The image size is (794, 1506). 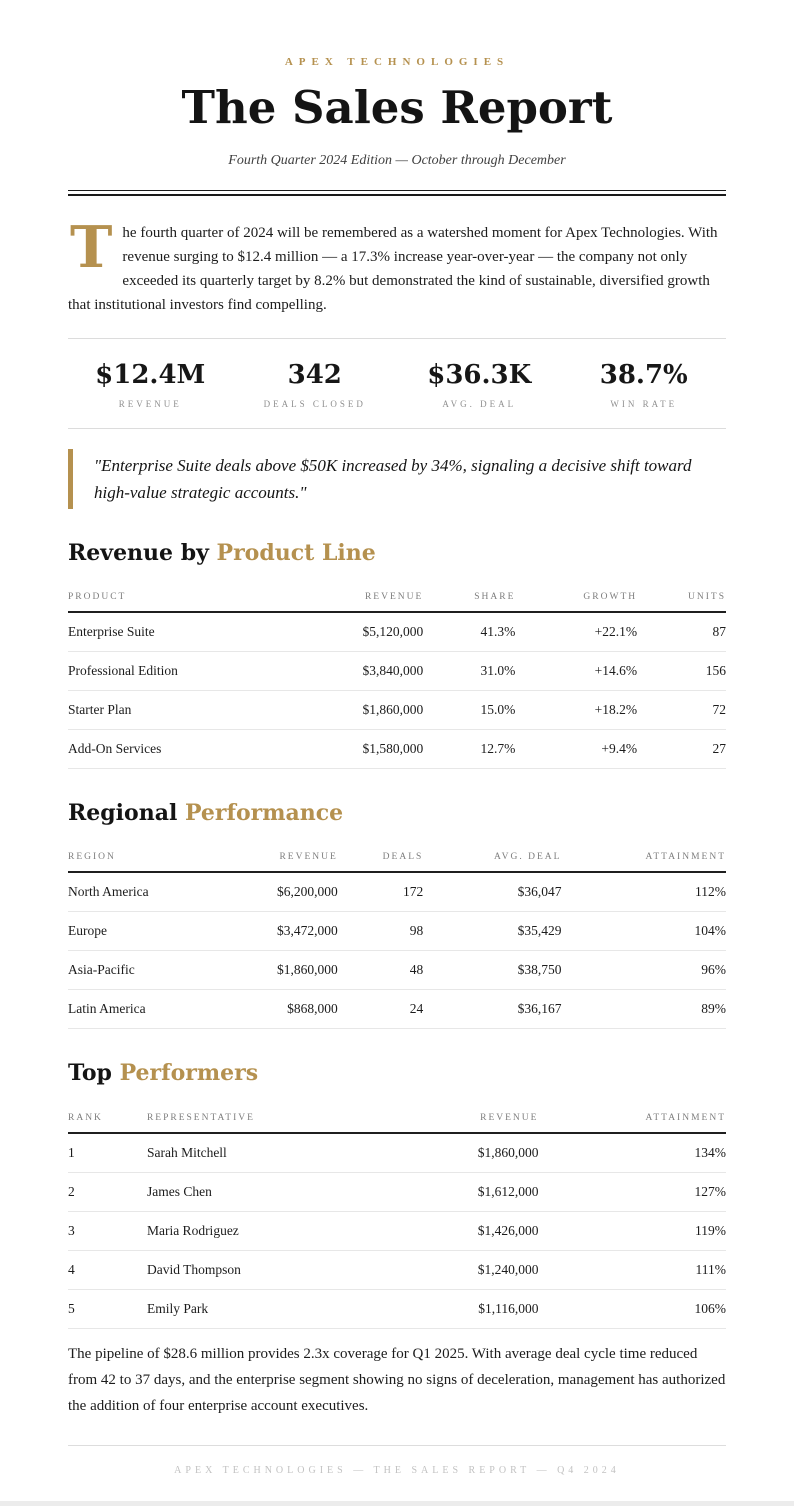 What do you see at coordinates (271, 1119) in the screenshot?
I see `column-header: REPRESENTATIVE` at bounding box center [271, 1119].